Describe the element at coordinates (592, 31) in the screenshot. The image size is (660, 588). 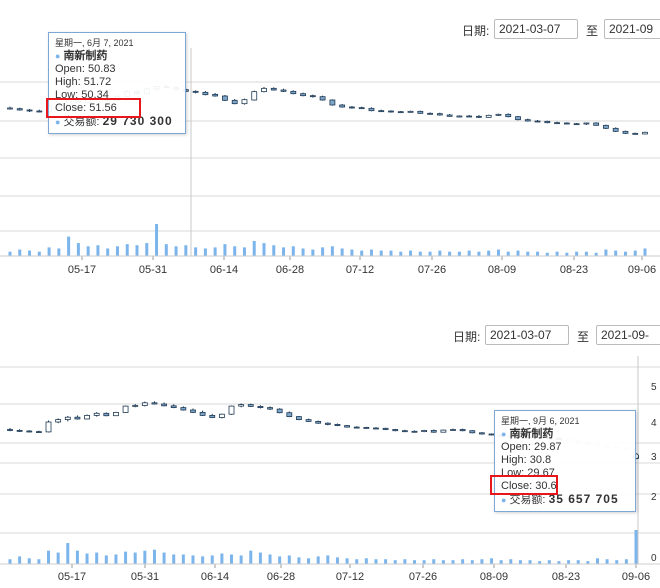
I see `date-separator: 至` at that location.